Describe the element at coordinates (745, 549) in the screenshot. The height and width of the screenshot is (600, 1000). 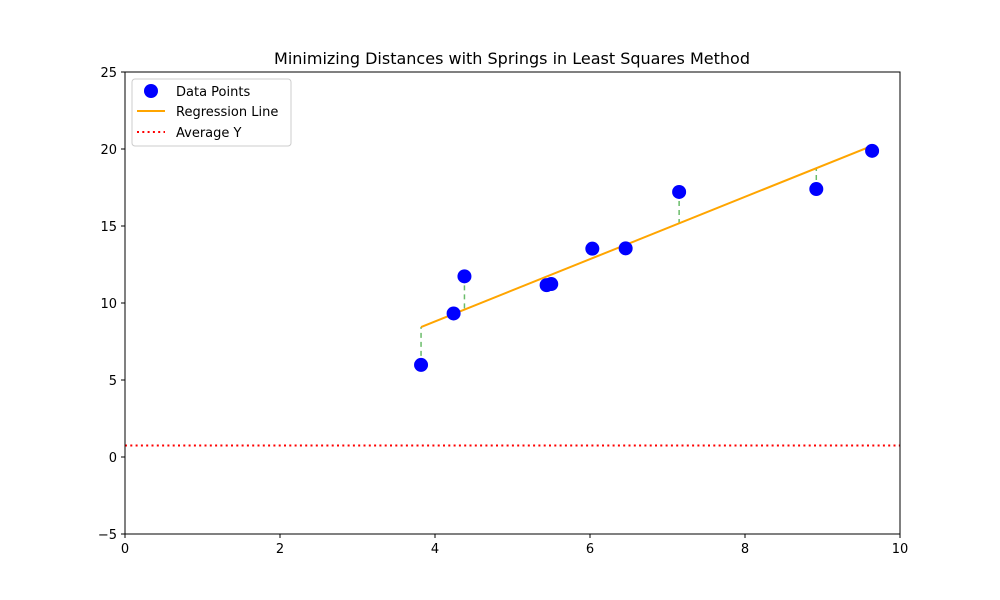
I see `x-tick-label: 8` at that location.